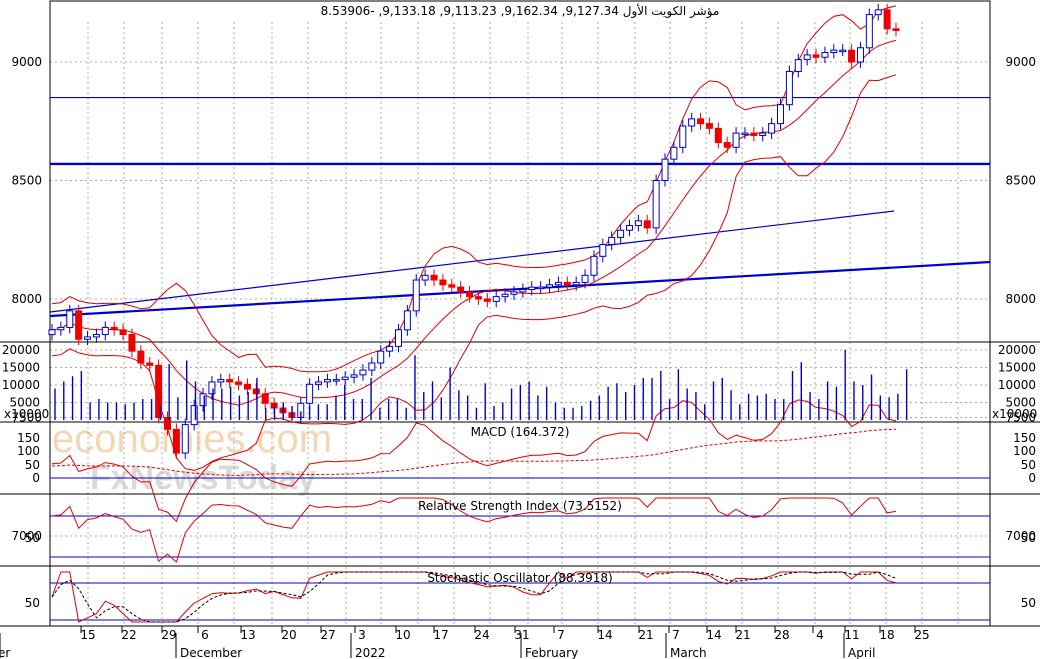  What do you see at coordinates (247, 635) in the screenshot?
I see `date-tick-4: 13` at bounding box center [247, 635].